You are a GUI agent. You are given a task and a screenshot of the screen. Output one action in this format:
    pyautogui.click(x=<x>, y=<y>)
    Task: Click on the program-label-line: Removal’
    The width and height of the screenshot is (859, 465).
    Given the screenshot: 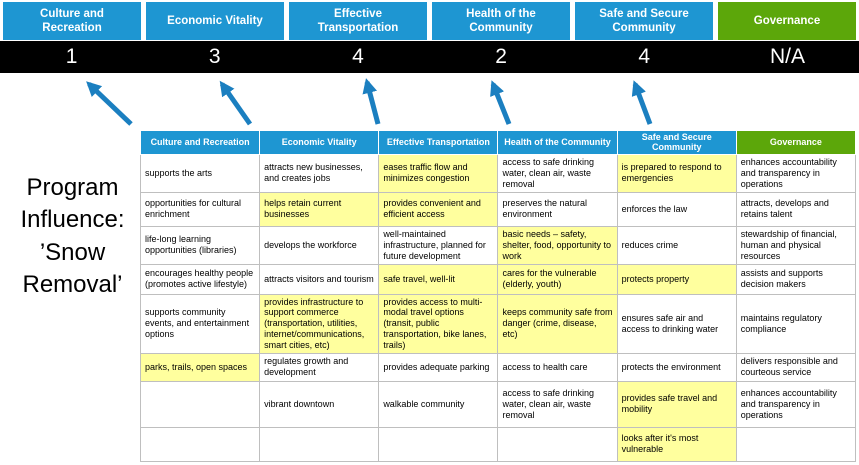 What is the action you would take?
    pyautogui.click(x=72, y=285)
    